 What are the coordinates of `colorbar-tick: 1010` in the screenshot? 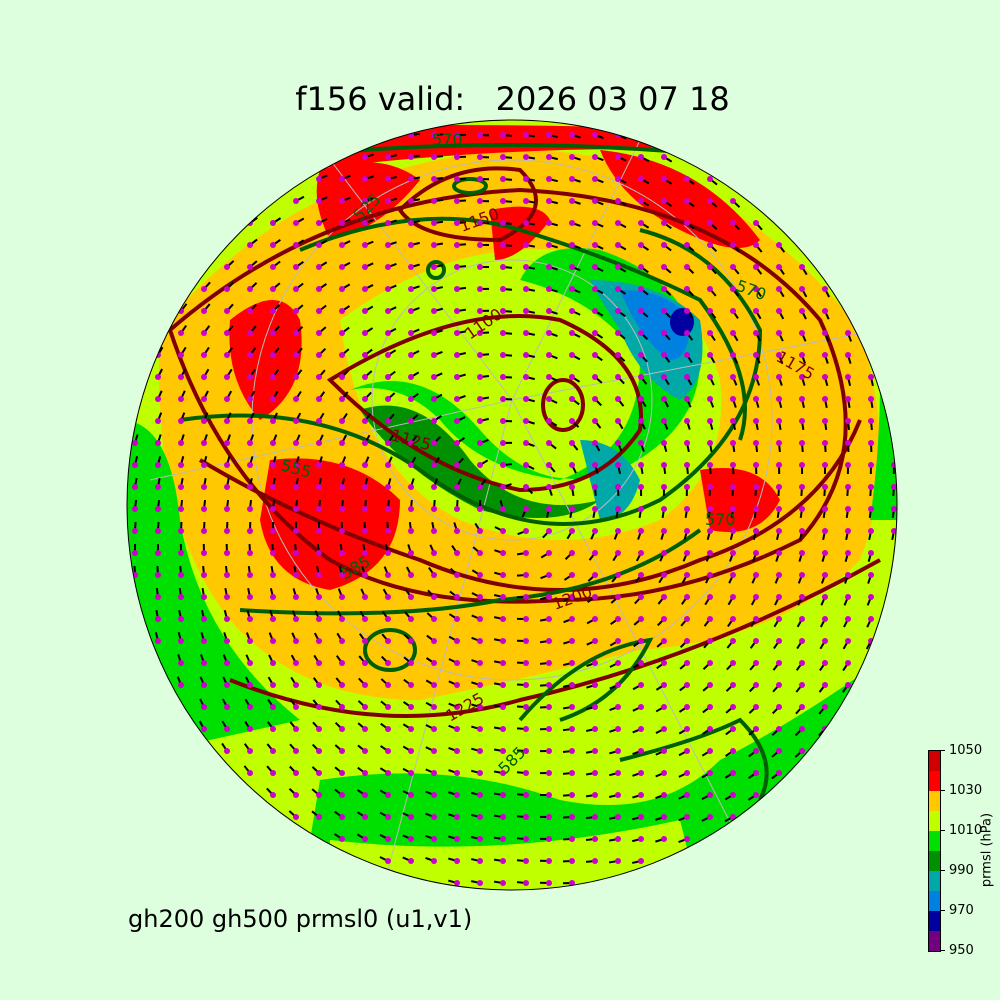 It's located at (961, 830).